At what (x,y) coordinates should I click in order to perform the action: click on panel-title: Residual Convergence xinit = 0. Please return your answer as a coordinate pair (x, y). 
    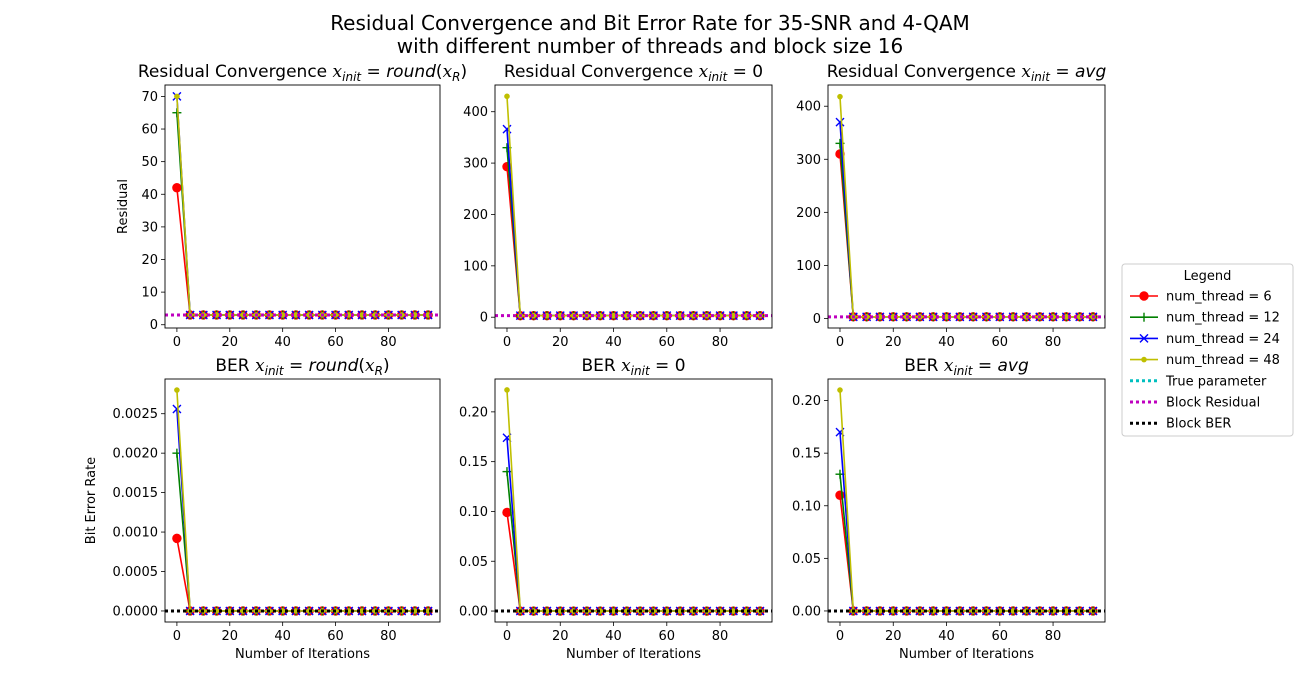
    Looking at the image, I should click on (633, 73).